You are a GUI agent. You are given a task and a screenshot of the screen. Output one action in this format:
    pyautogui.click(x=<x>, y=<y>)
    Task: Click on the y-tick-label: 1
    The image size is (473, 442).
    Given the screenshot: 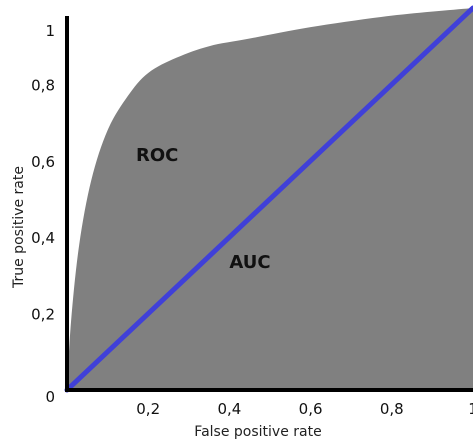 What is the action you would take?
    pyautogui.click(x=50, y=31)
    